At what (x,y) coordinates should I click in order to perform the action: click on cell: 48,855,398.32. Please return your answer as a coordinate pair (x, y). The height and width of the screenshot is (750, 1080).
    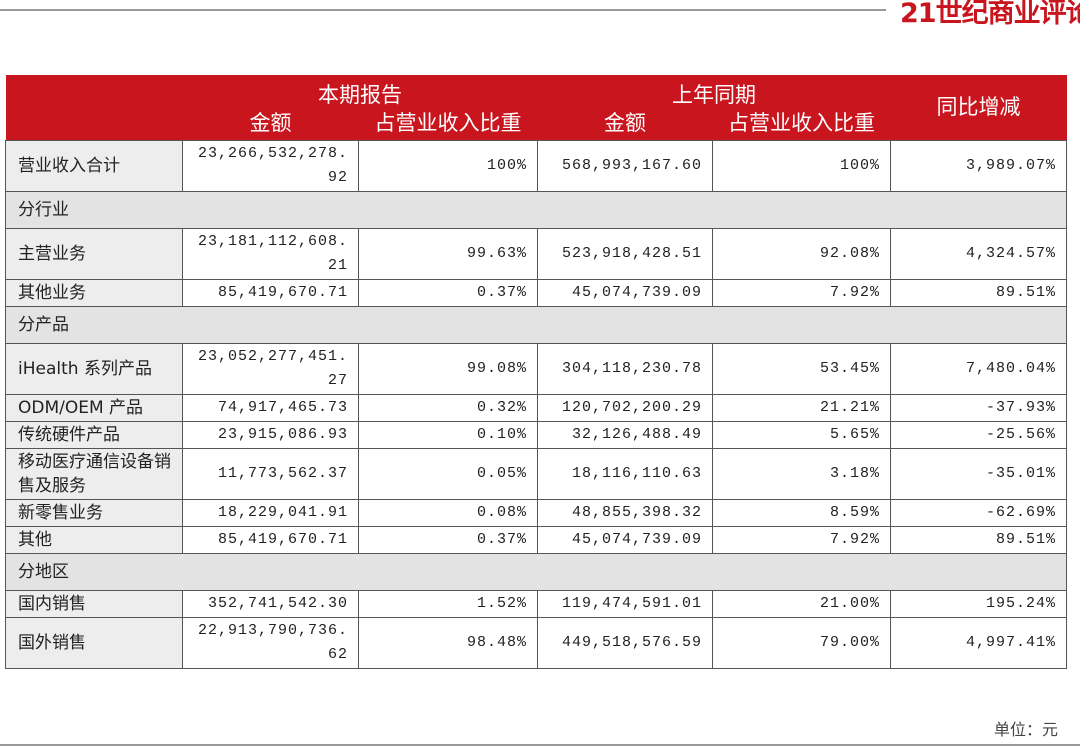
    Looking at the image, I should click on (625, 512).